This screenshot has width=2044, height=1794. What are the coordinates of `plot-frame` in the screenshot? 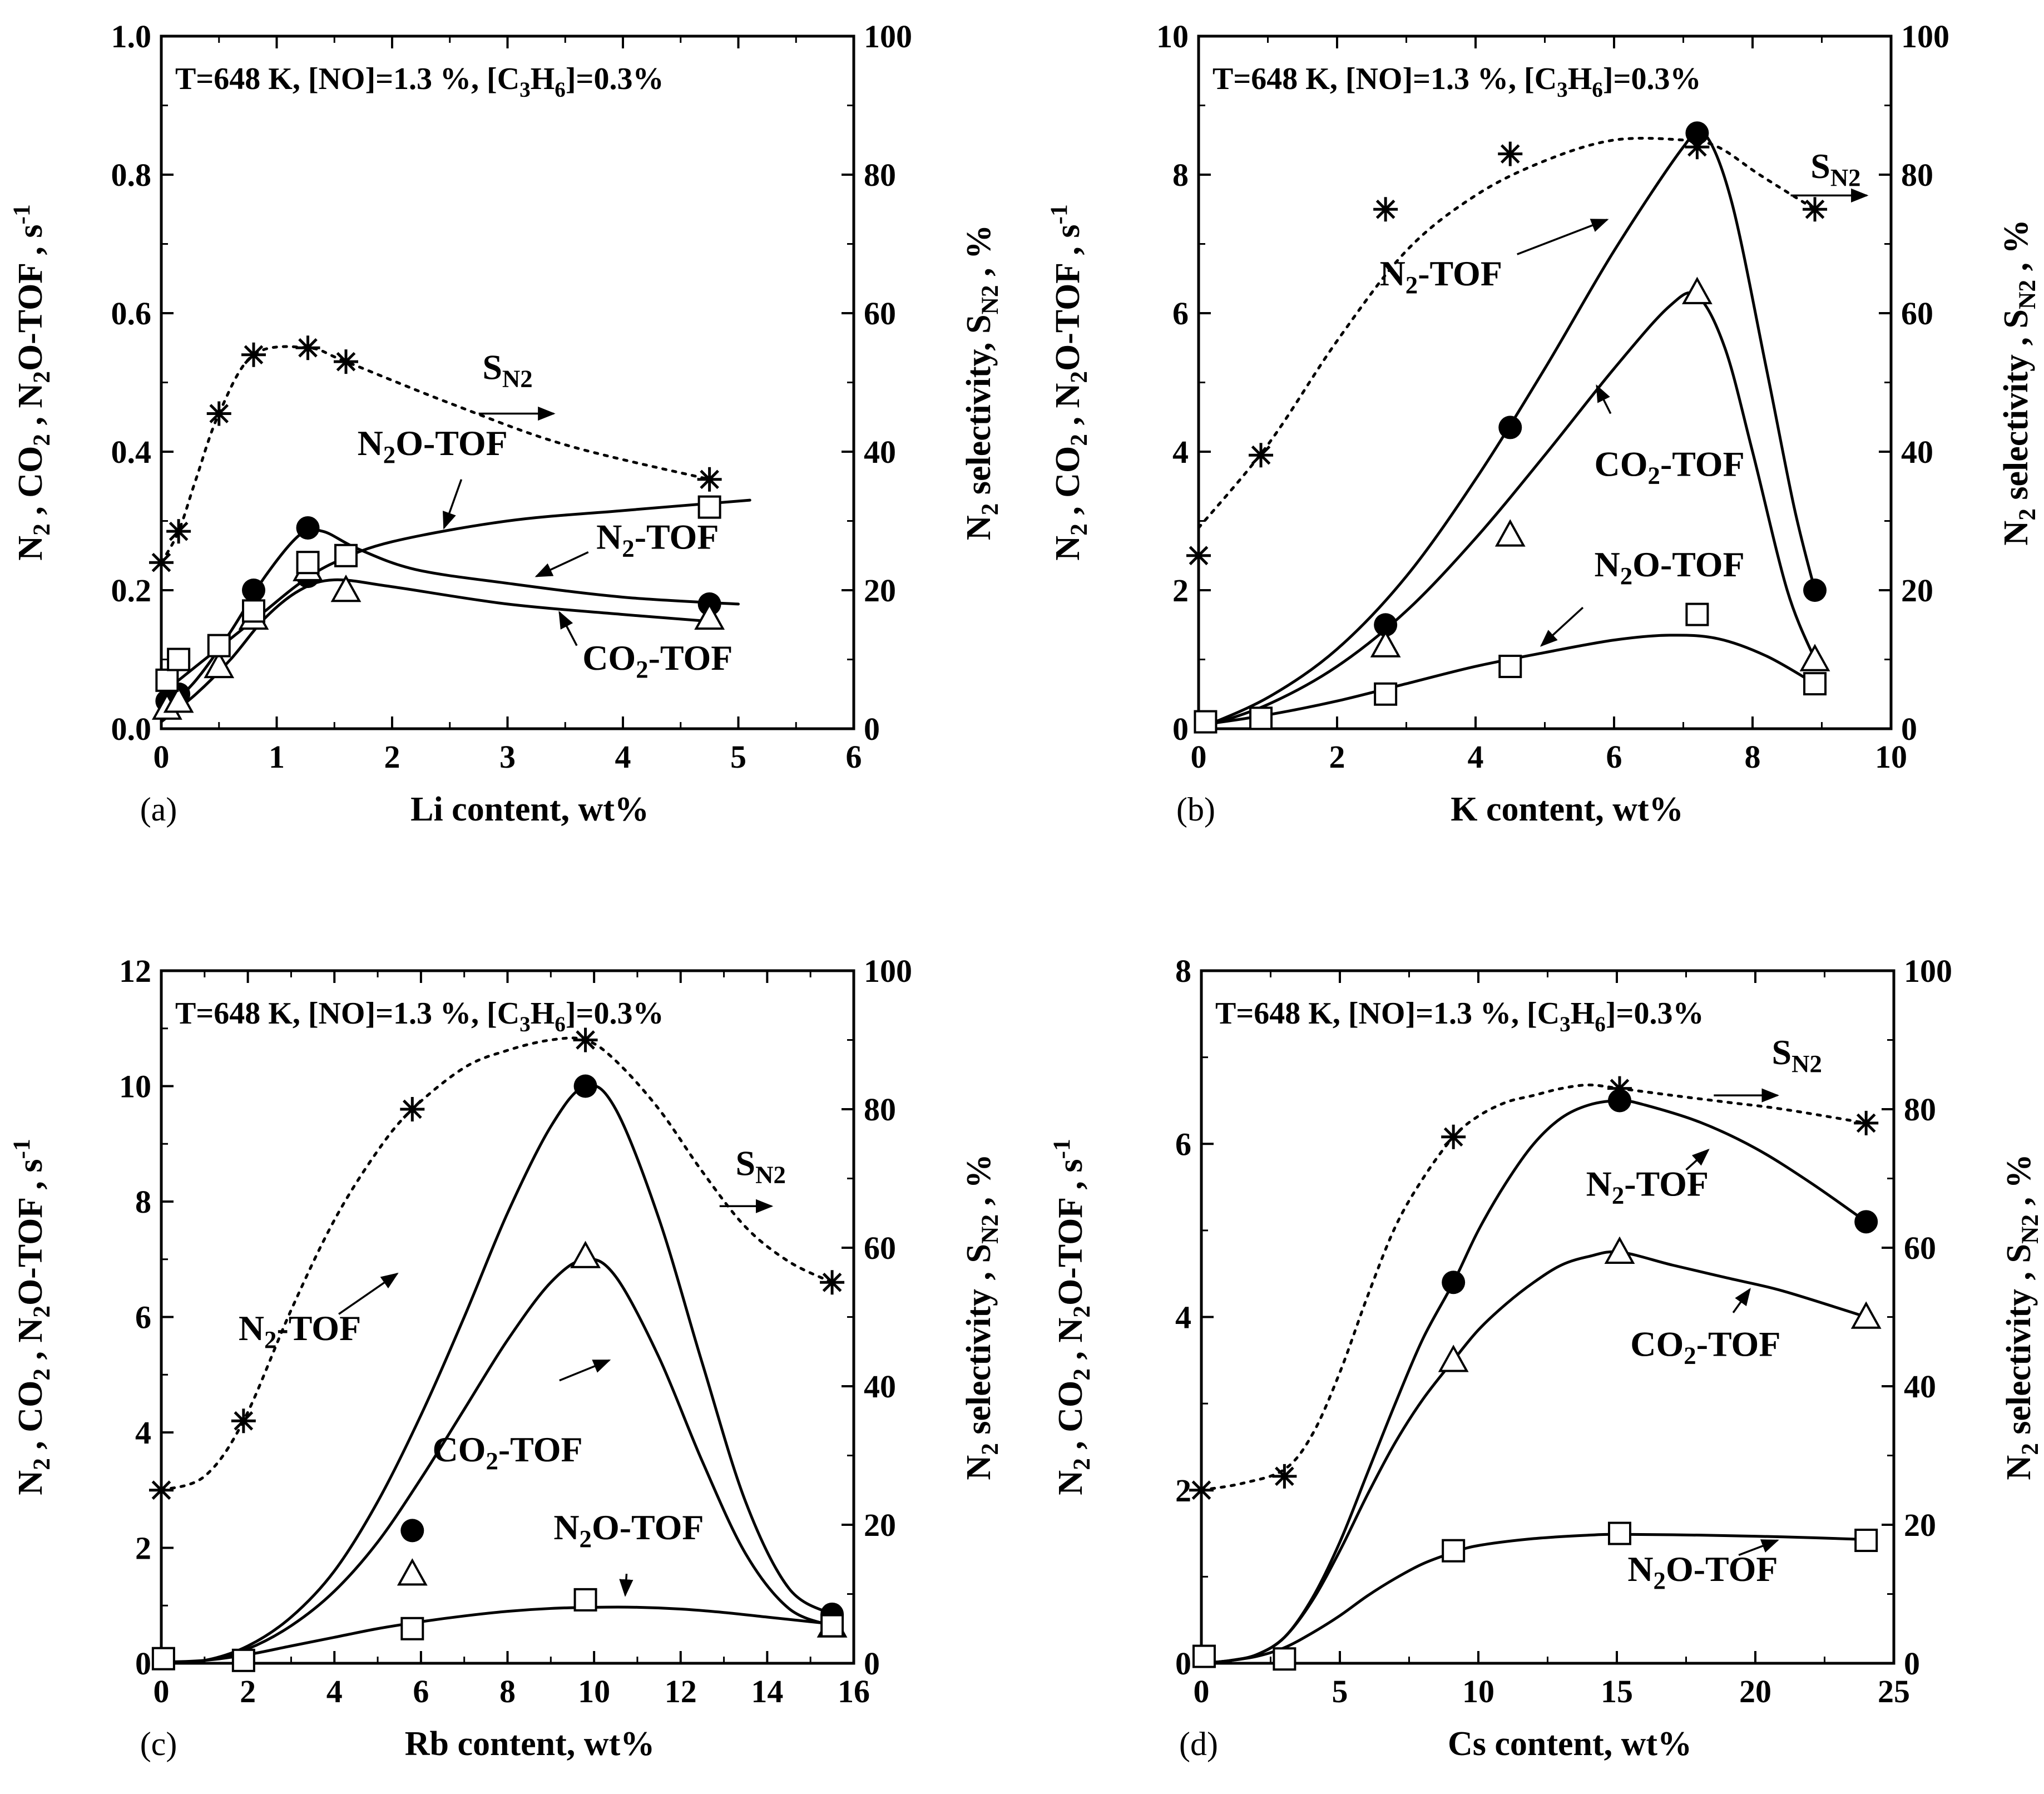 It's located at (1545, 382).